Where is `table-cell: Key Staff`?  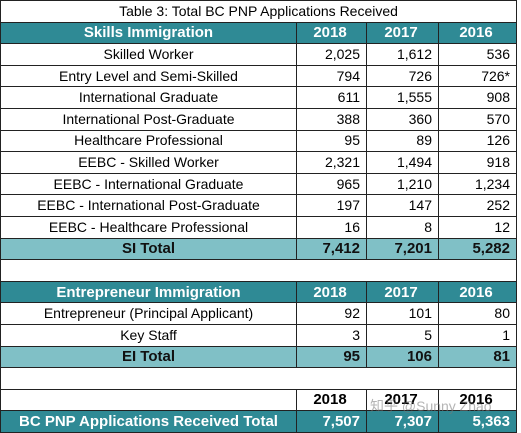 table-cell: Key Staff is located at coordinates (148, 335).